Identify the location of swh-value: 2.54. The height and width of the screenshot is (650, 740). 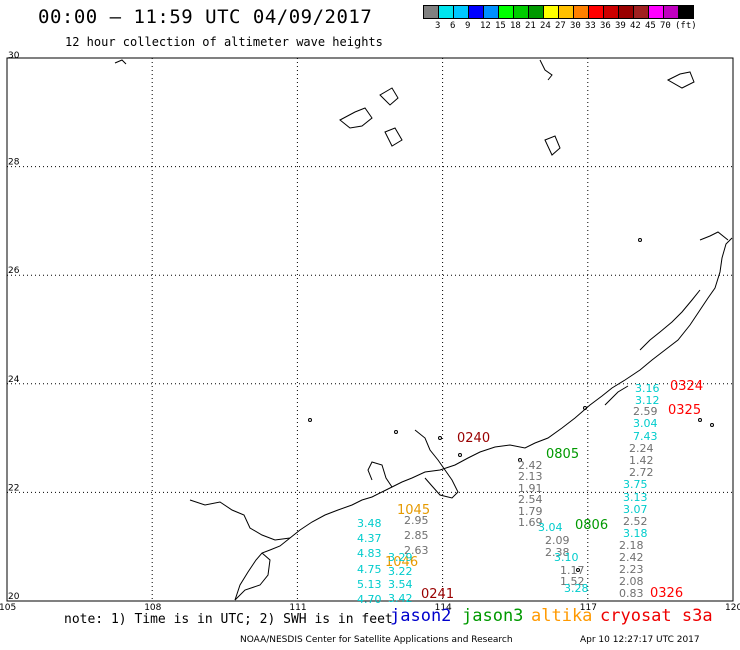
(530, 500).